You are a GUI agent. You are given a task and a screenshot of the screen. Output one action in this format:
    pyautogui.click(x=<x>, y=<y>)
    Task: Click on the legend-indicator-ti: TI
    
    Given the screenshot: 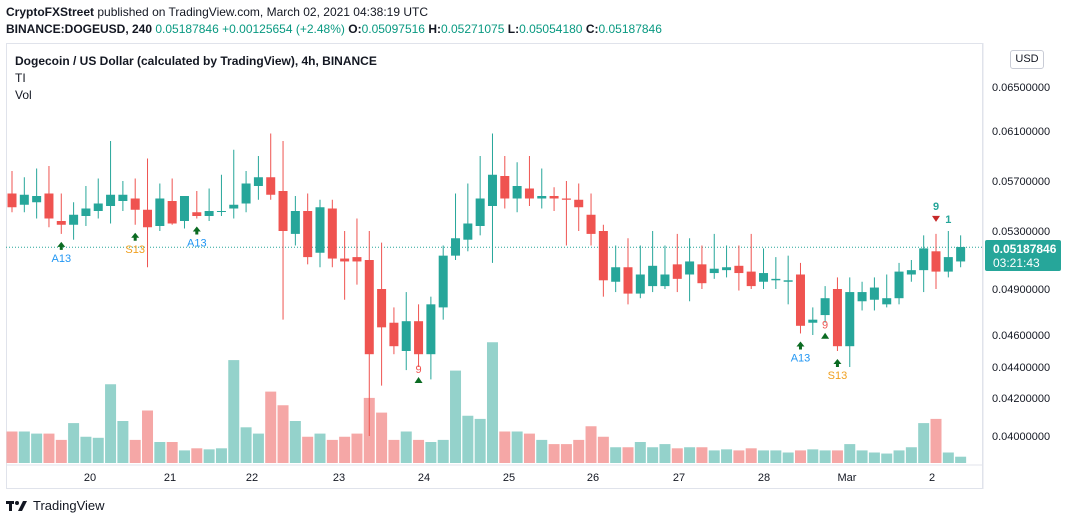 What is the action you would take?
    pyautogui.click(x=20, y=78)
    